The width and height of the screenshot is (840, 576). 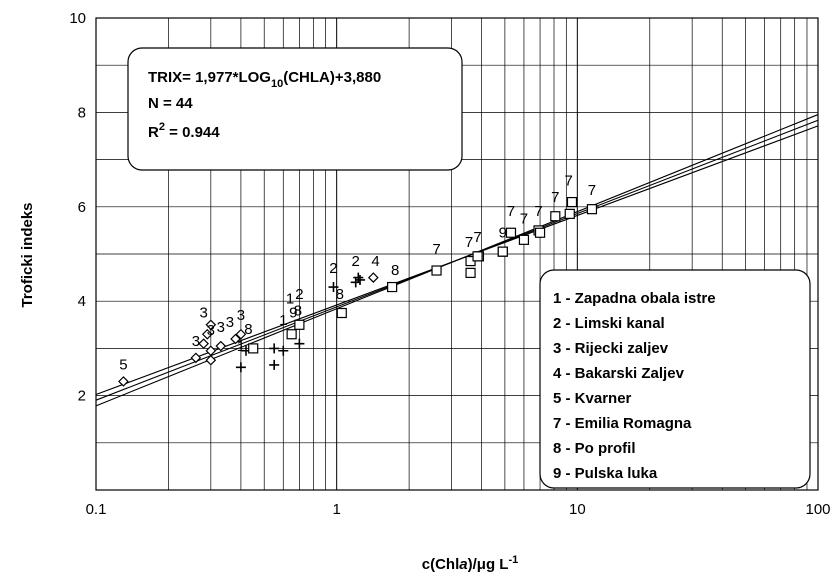 What do you see at coordinates (622, 423) in the screenshot?
I see `legend-item-7: 7 - Emilia Romagna` at bounding box center [622, 423].